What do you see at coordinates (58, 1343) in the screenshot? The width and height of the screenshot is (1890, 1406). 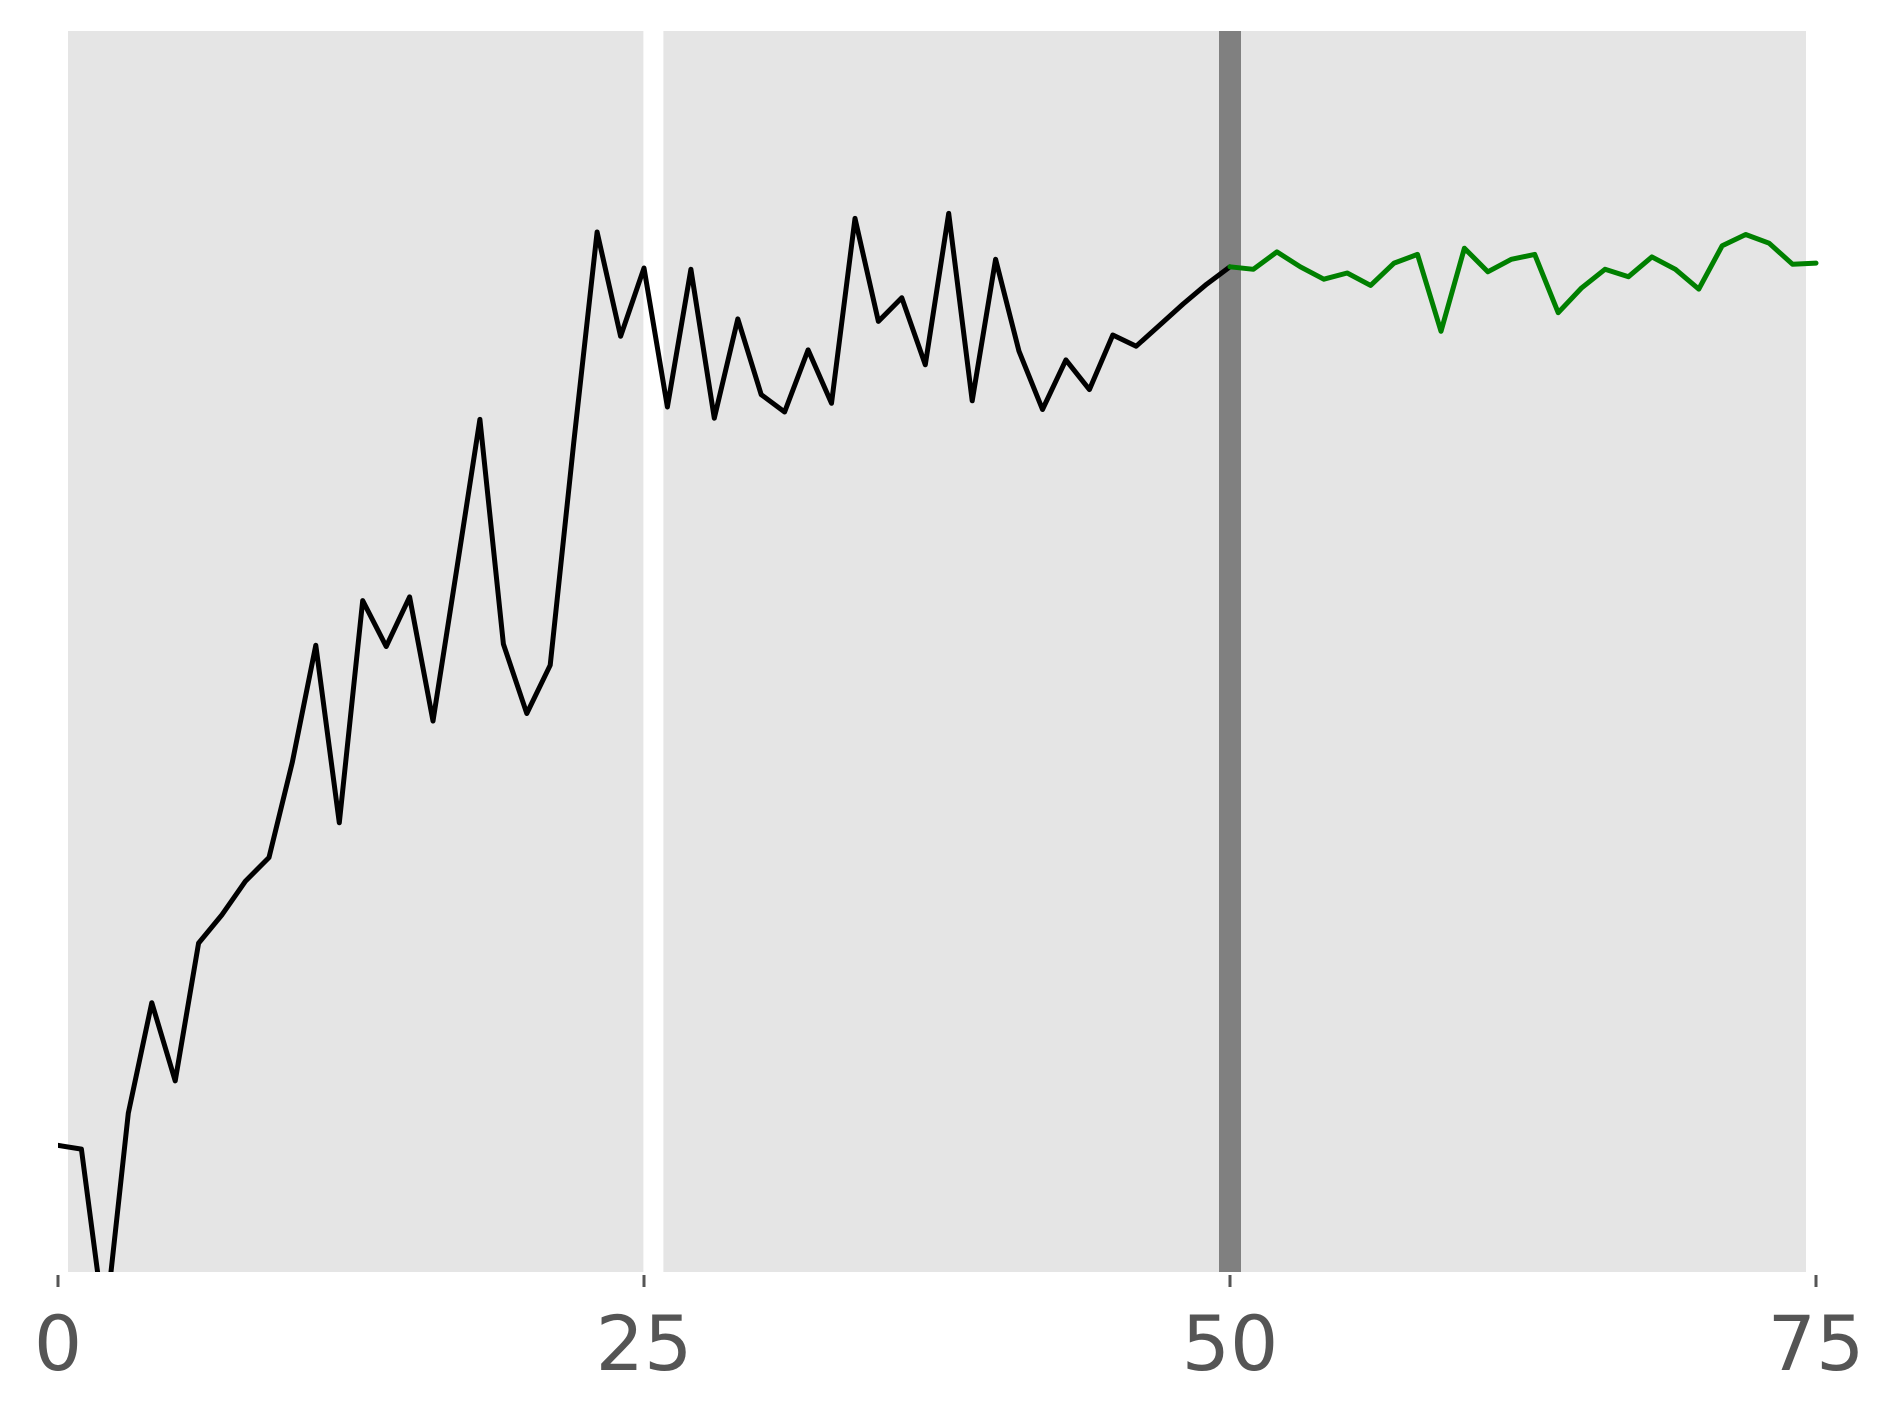 I see `x-tick-label: 0` at bounding box center [58, 1343].